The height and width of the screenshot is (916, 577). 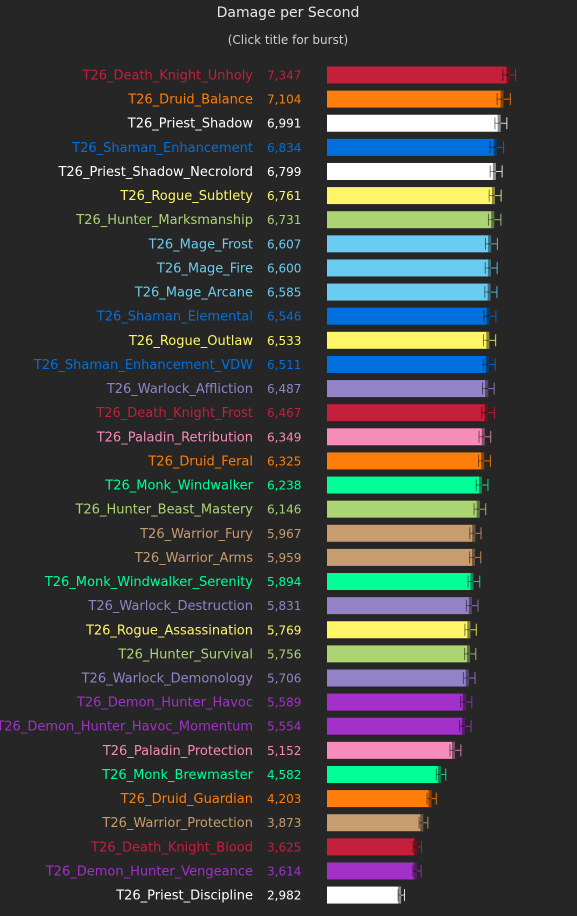 I want to click on value-label: 5,152, so click(x=284, y=751).